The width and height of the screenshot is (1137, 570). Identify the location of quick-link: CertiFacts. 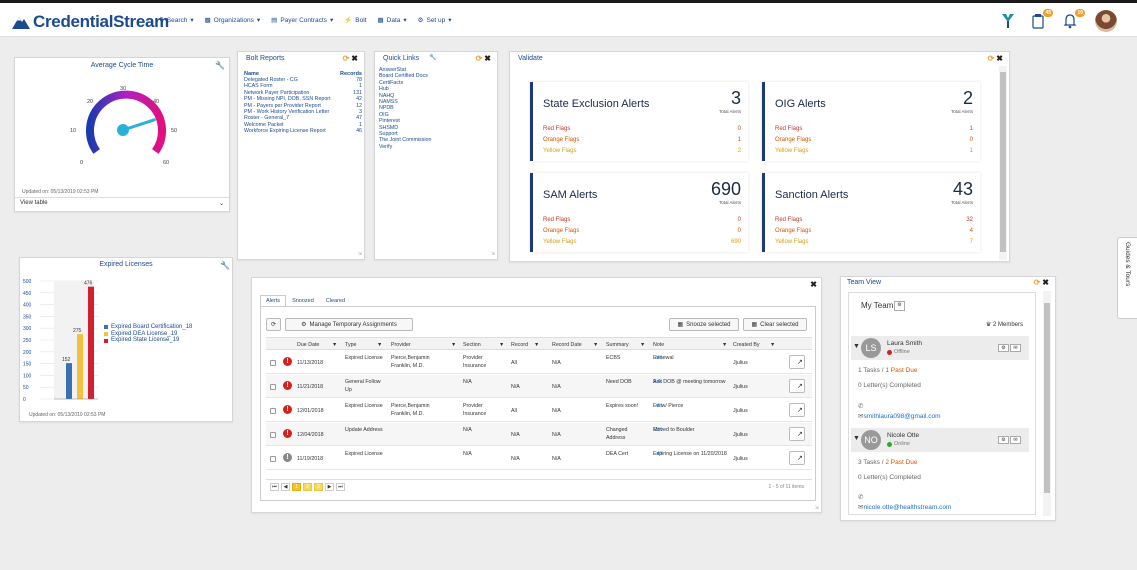
(391, 82).